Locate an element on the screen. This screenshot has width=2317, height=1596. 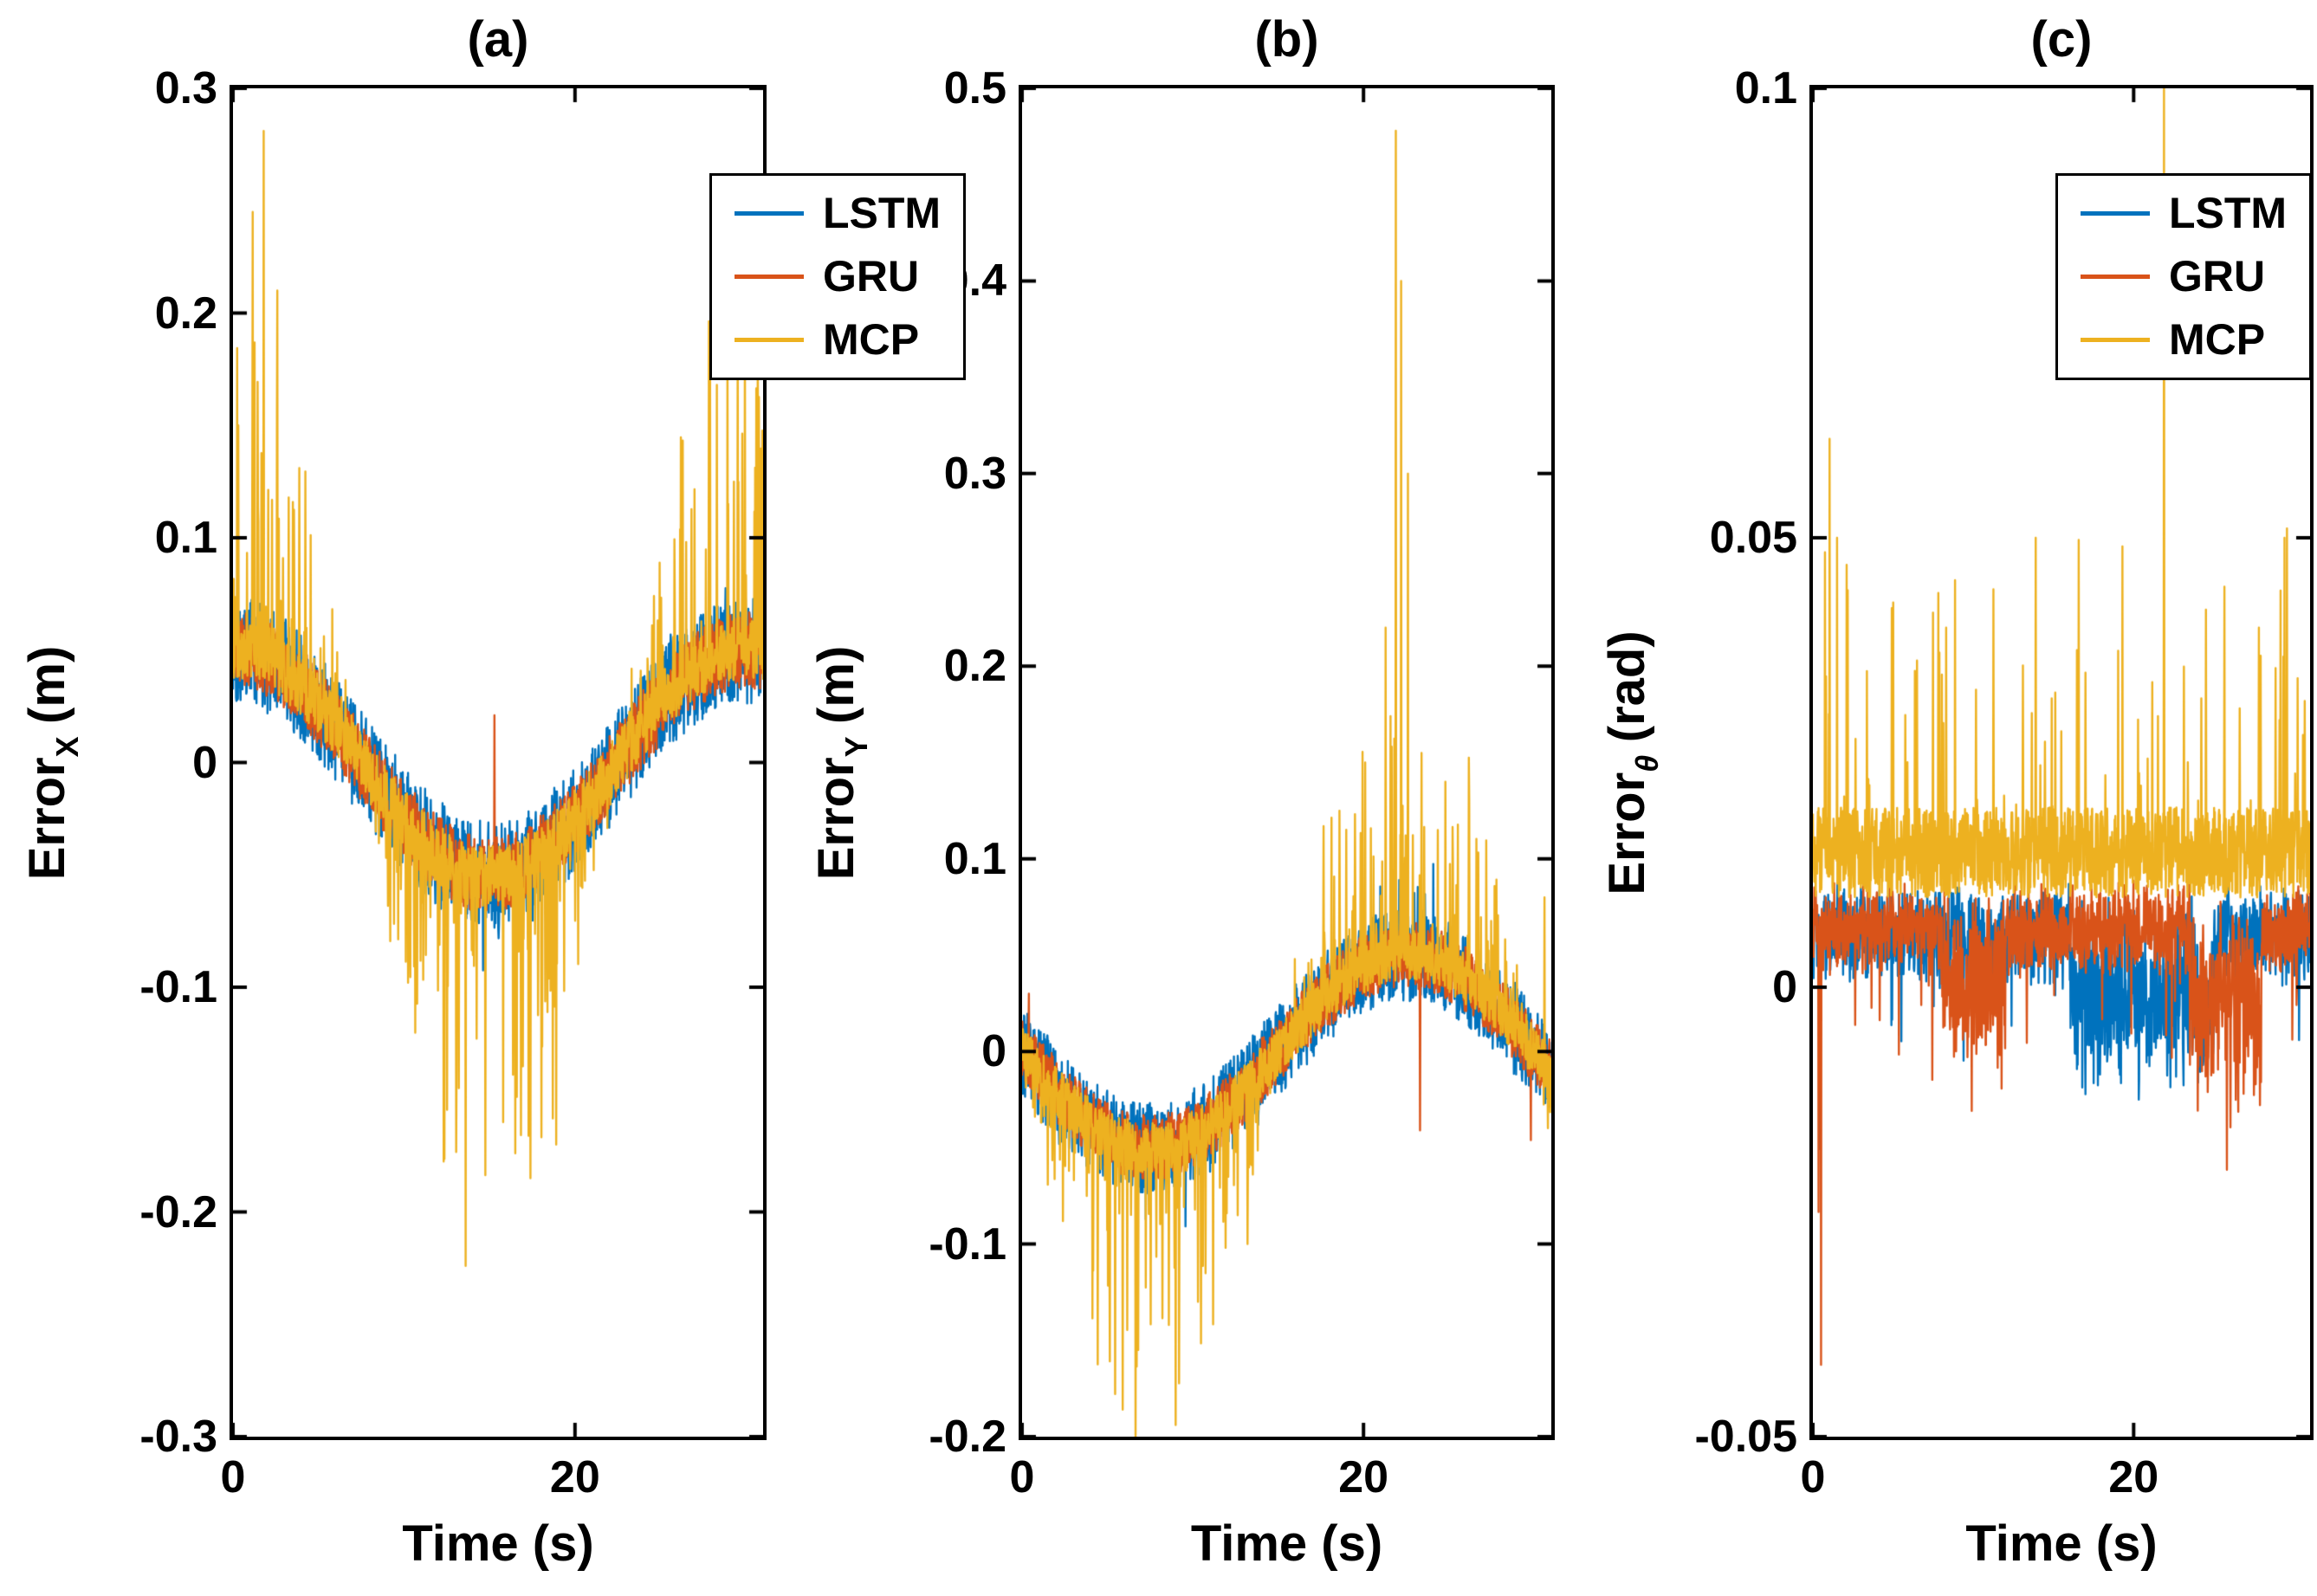
subplot-c-y-axis-label: Errorθ (rad) is located at coordinates (1632, 762).